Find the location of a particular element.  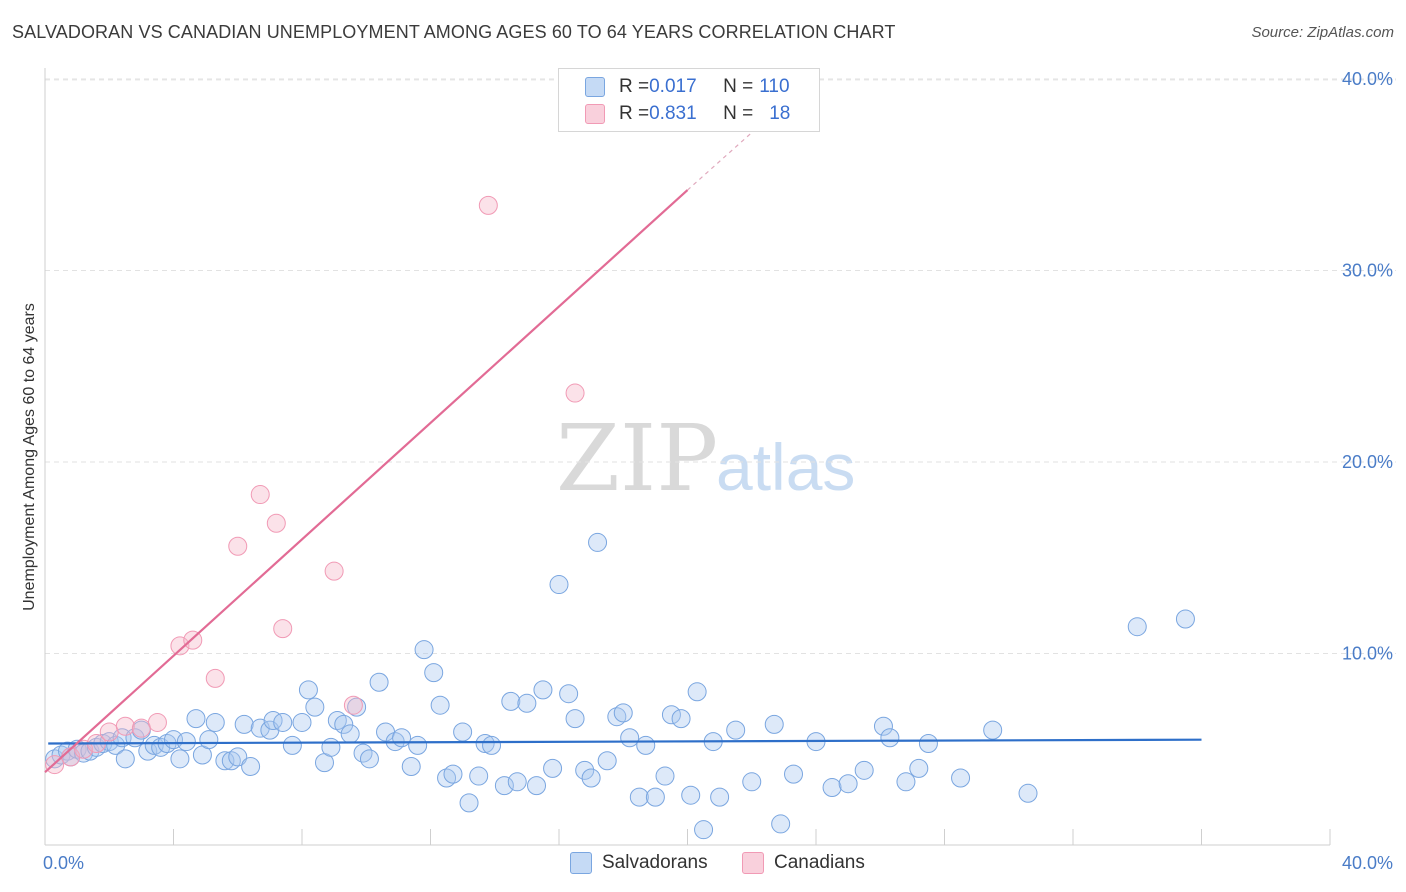

salvadoran-trend-line is located at coordinates (625, 741).